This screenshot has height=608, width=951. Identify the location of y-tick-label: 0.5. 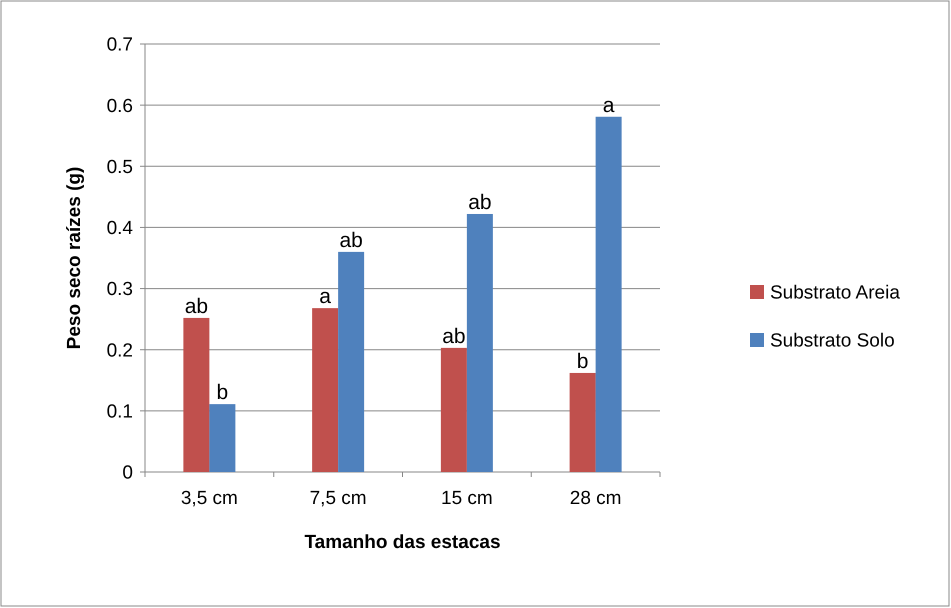
(119, 167).